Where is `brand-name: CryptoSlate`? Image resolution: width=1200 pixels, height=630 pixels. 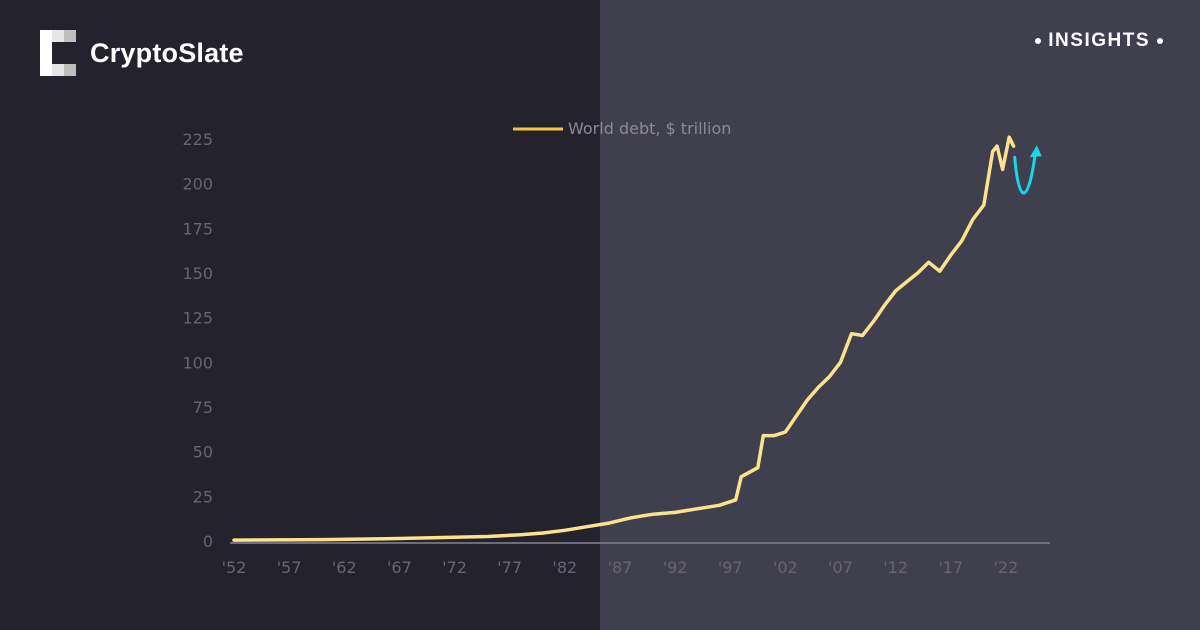 brand-name: CryptoSlate is located at coordinates (167, 52).